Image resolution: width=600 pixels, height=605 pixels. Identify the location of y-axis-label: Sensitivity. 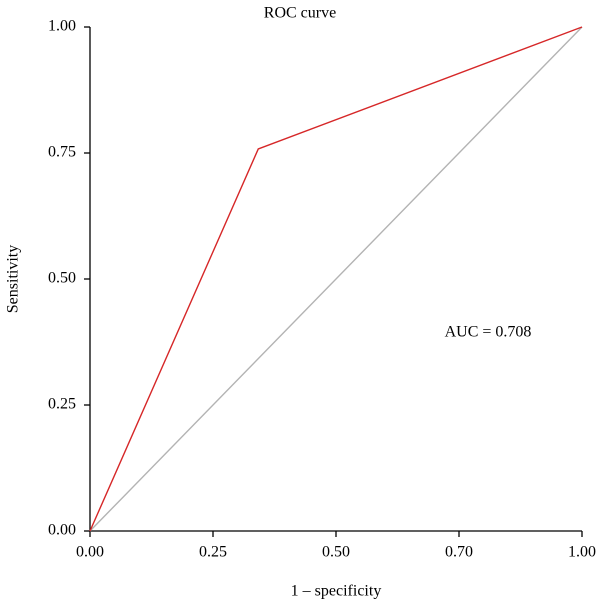
(13, 279).